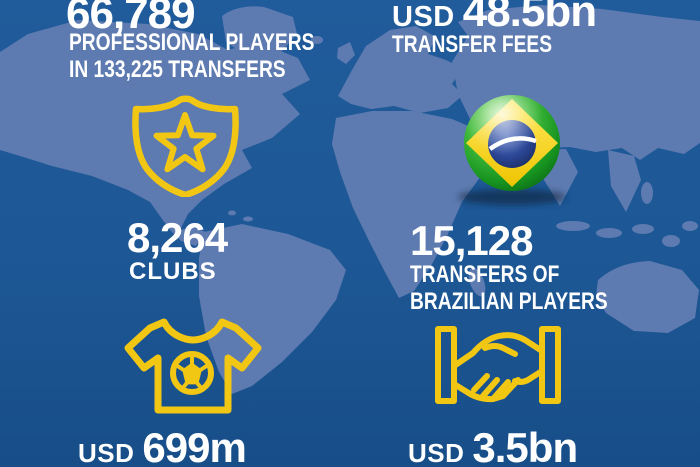 This screenshot has width=700, height=467. I want to click on clubs-fees-amount: USD 699m, so click(162, 445).